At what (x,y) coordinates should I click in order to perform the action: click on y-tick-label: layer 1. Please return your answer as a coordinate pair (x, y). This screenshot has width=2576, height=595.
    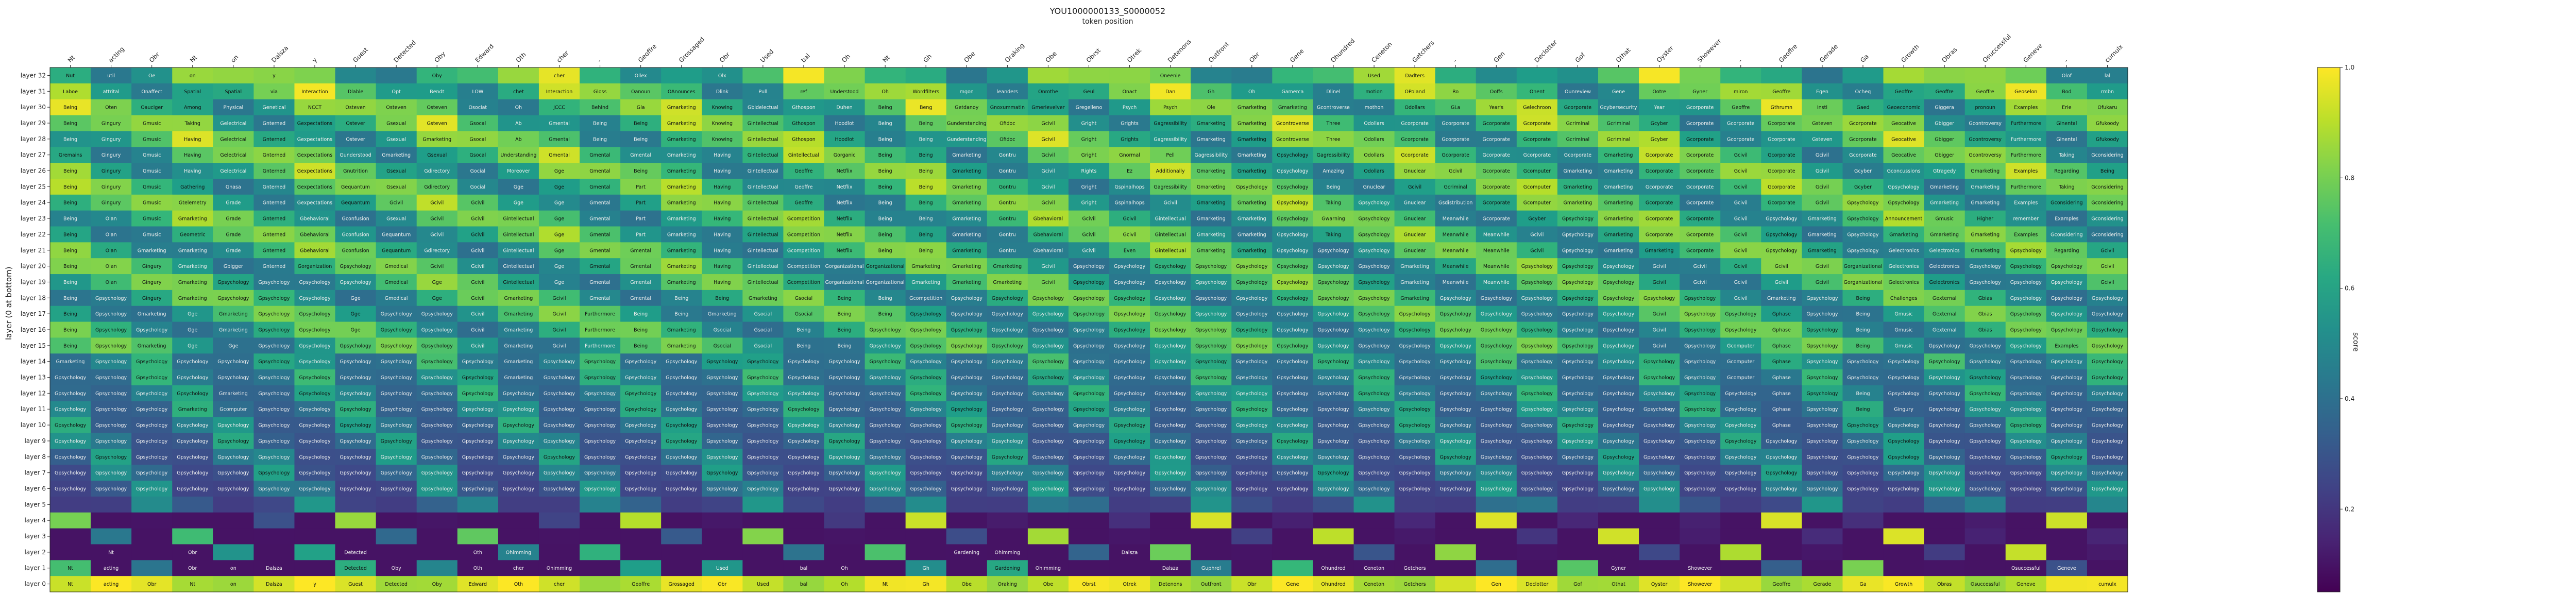
    Looking at the image, I should click on (35, 568).